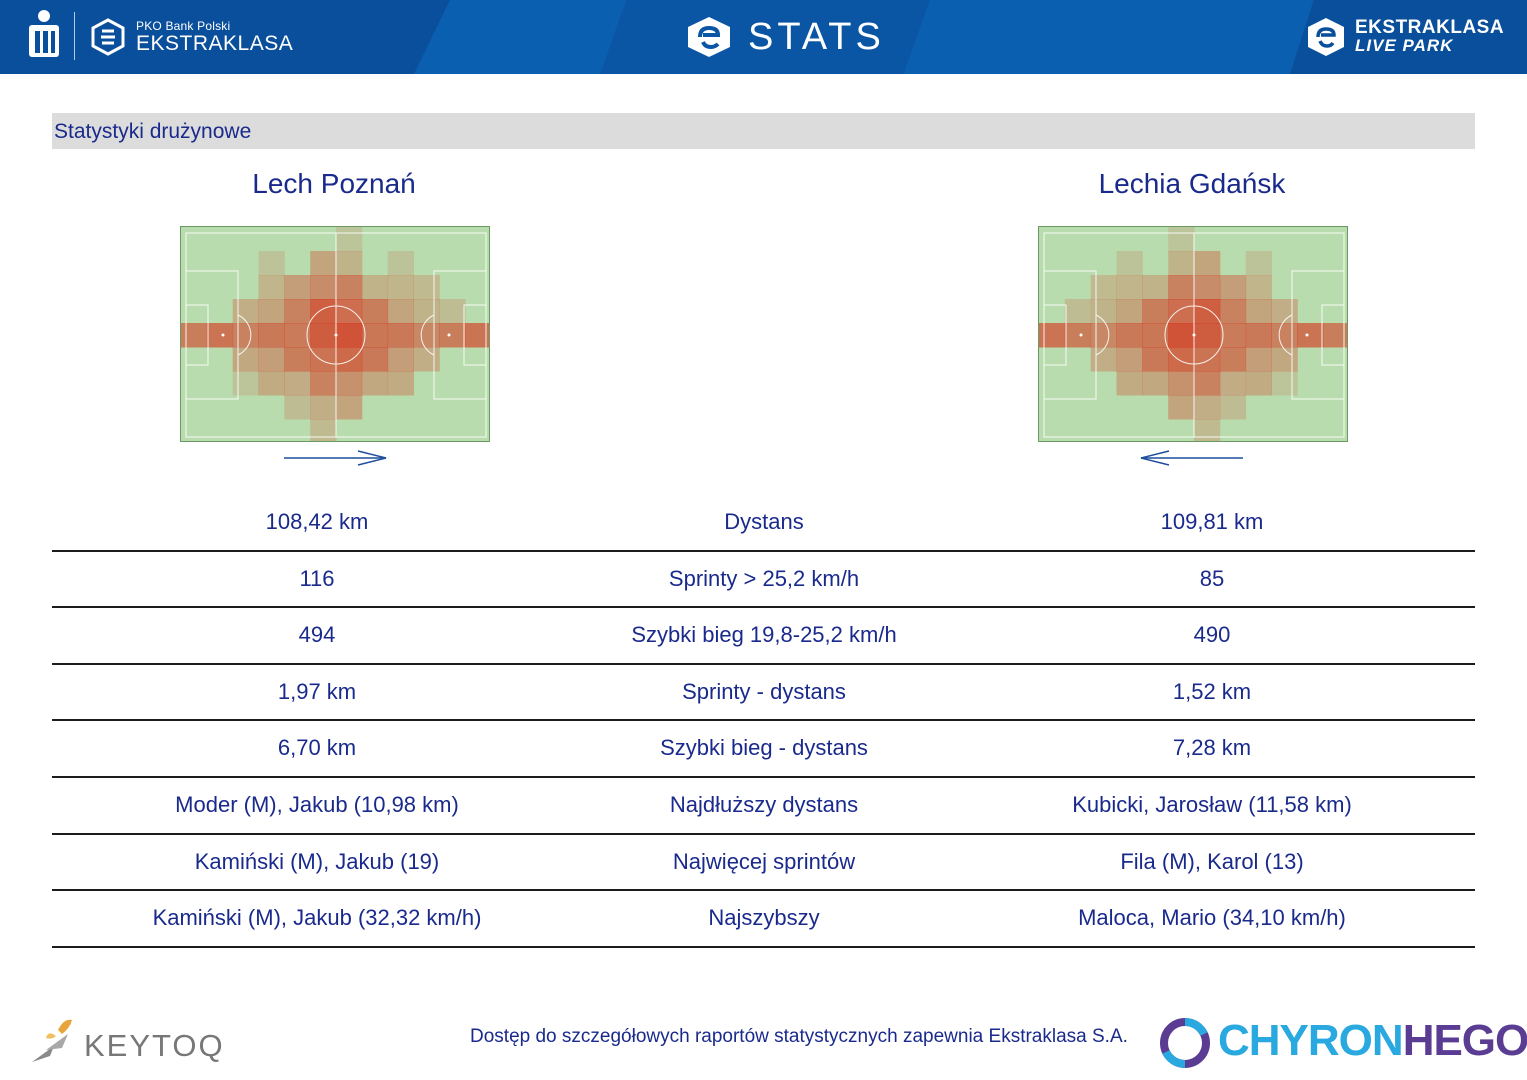  I want to click on stat-label: Sprinty > 25,2 km/h, so click(764, 578).